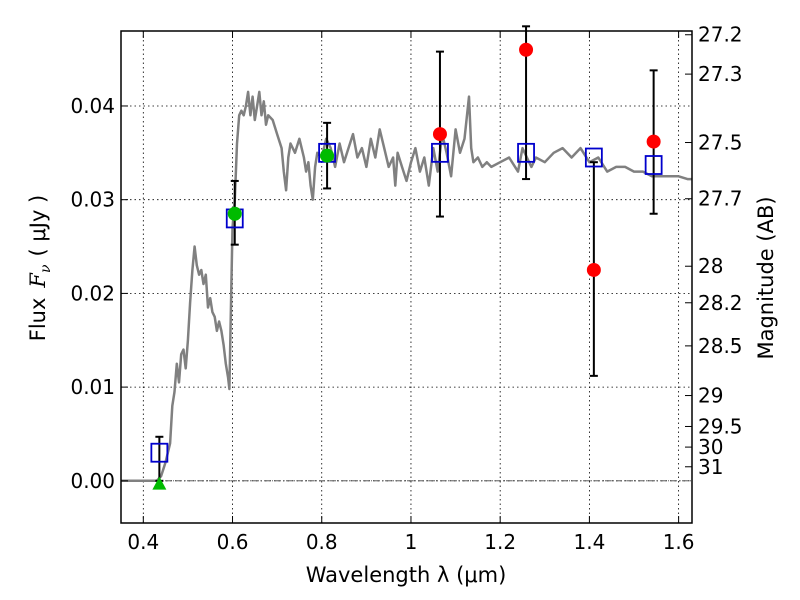 The image size is (800, 600). Describe the element at coordinates (92, 106) in the screenshot. I see `y-tick-label: 0.04` at that location.